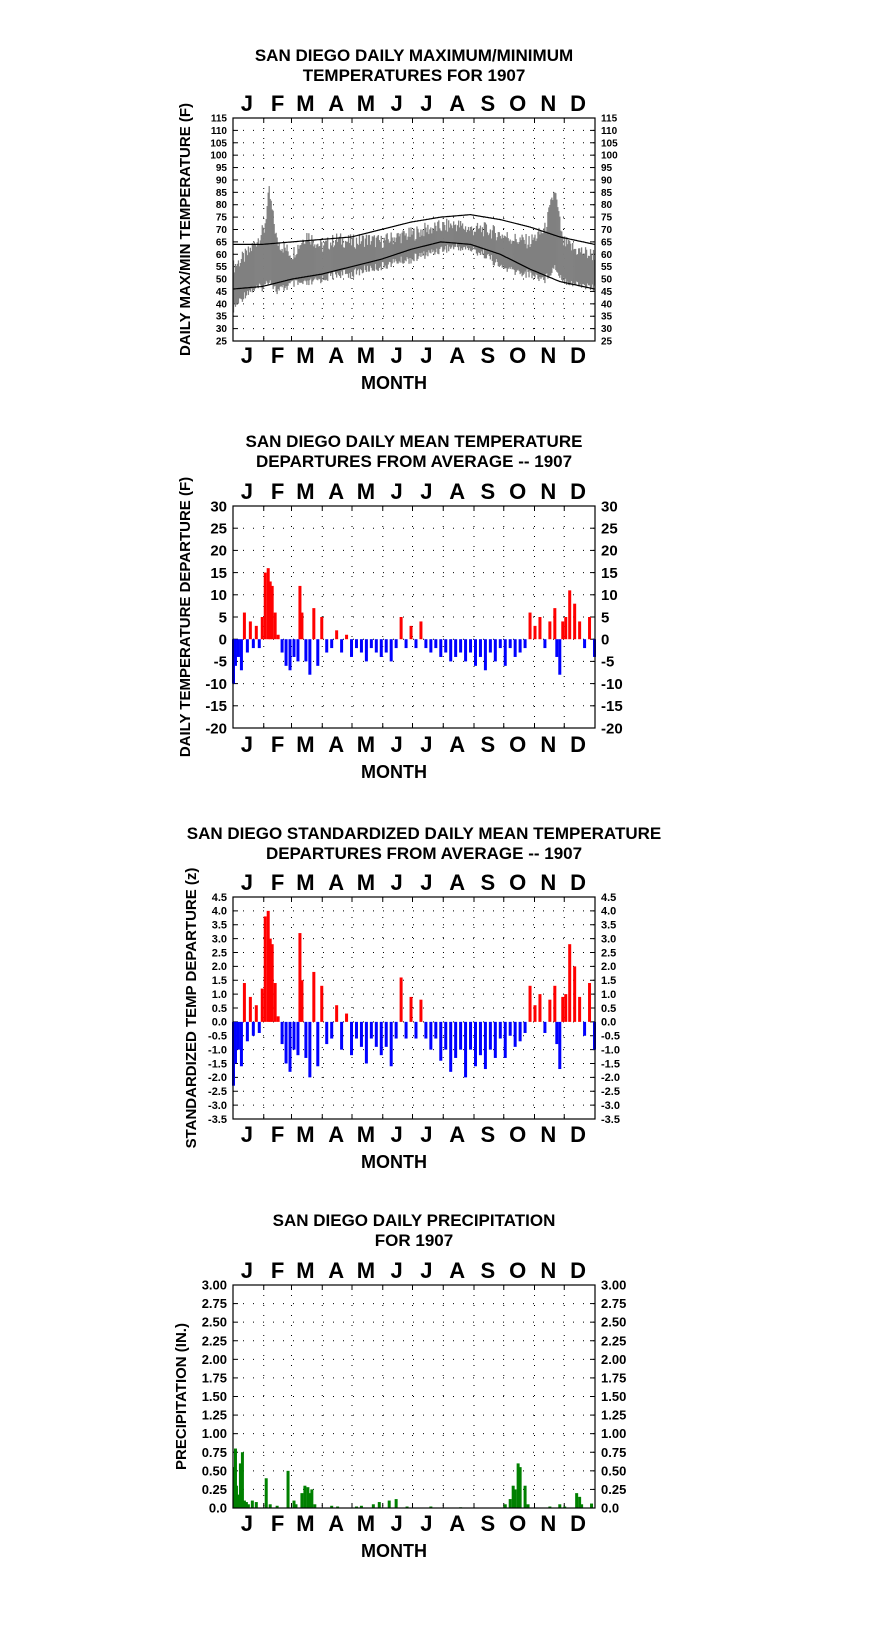 This screenshot has height=1634, width=876. Describe the element at coordinates (222, 255) in the screenshot. I see `y-tick-label-left: 60` at that location.